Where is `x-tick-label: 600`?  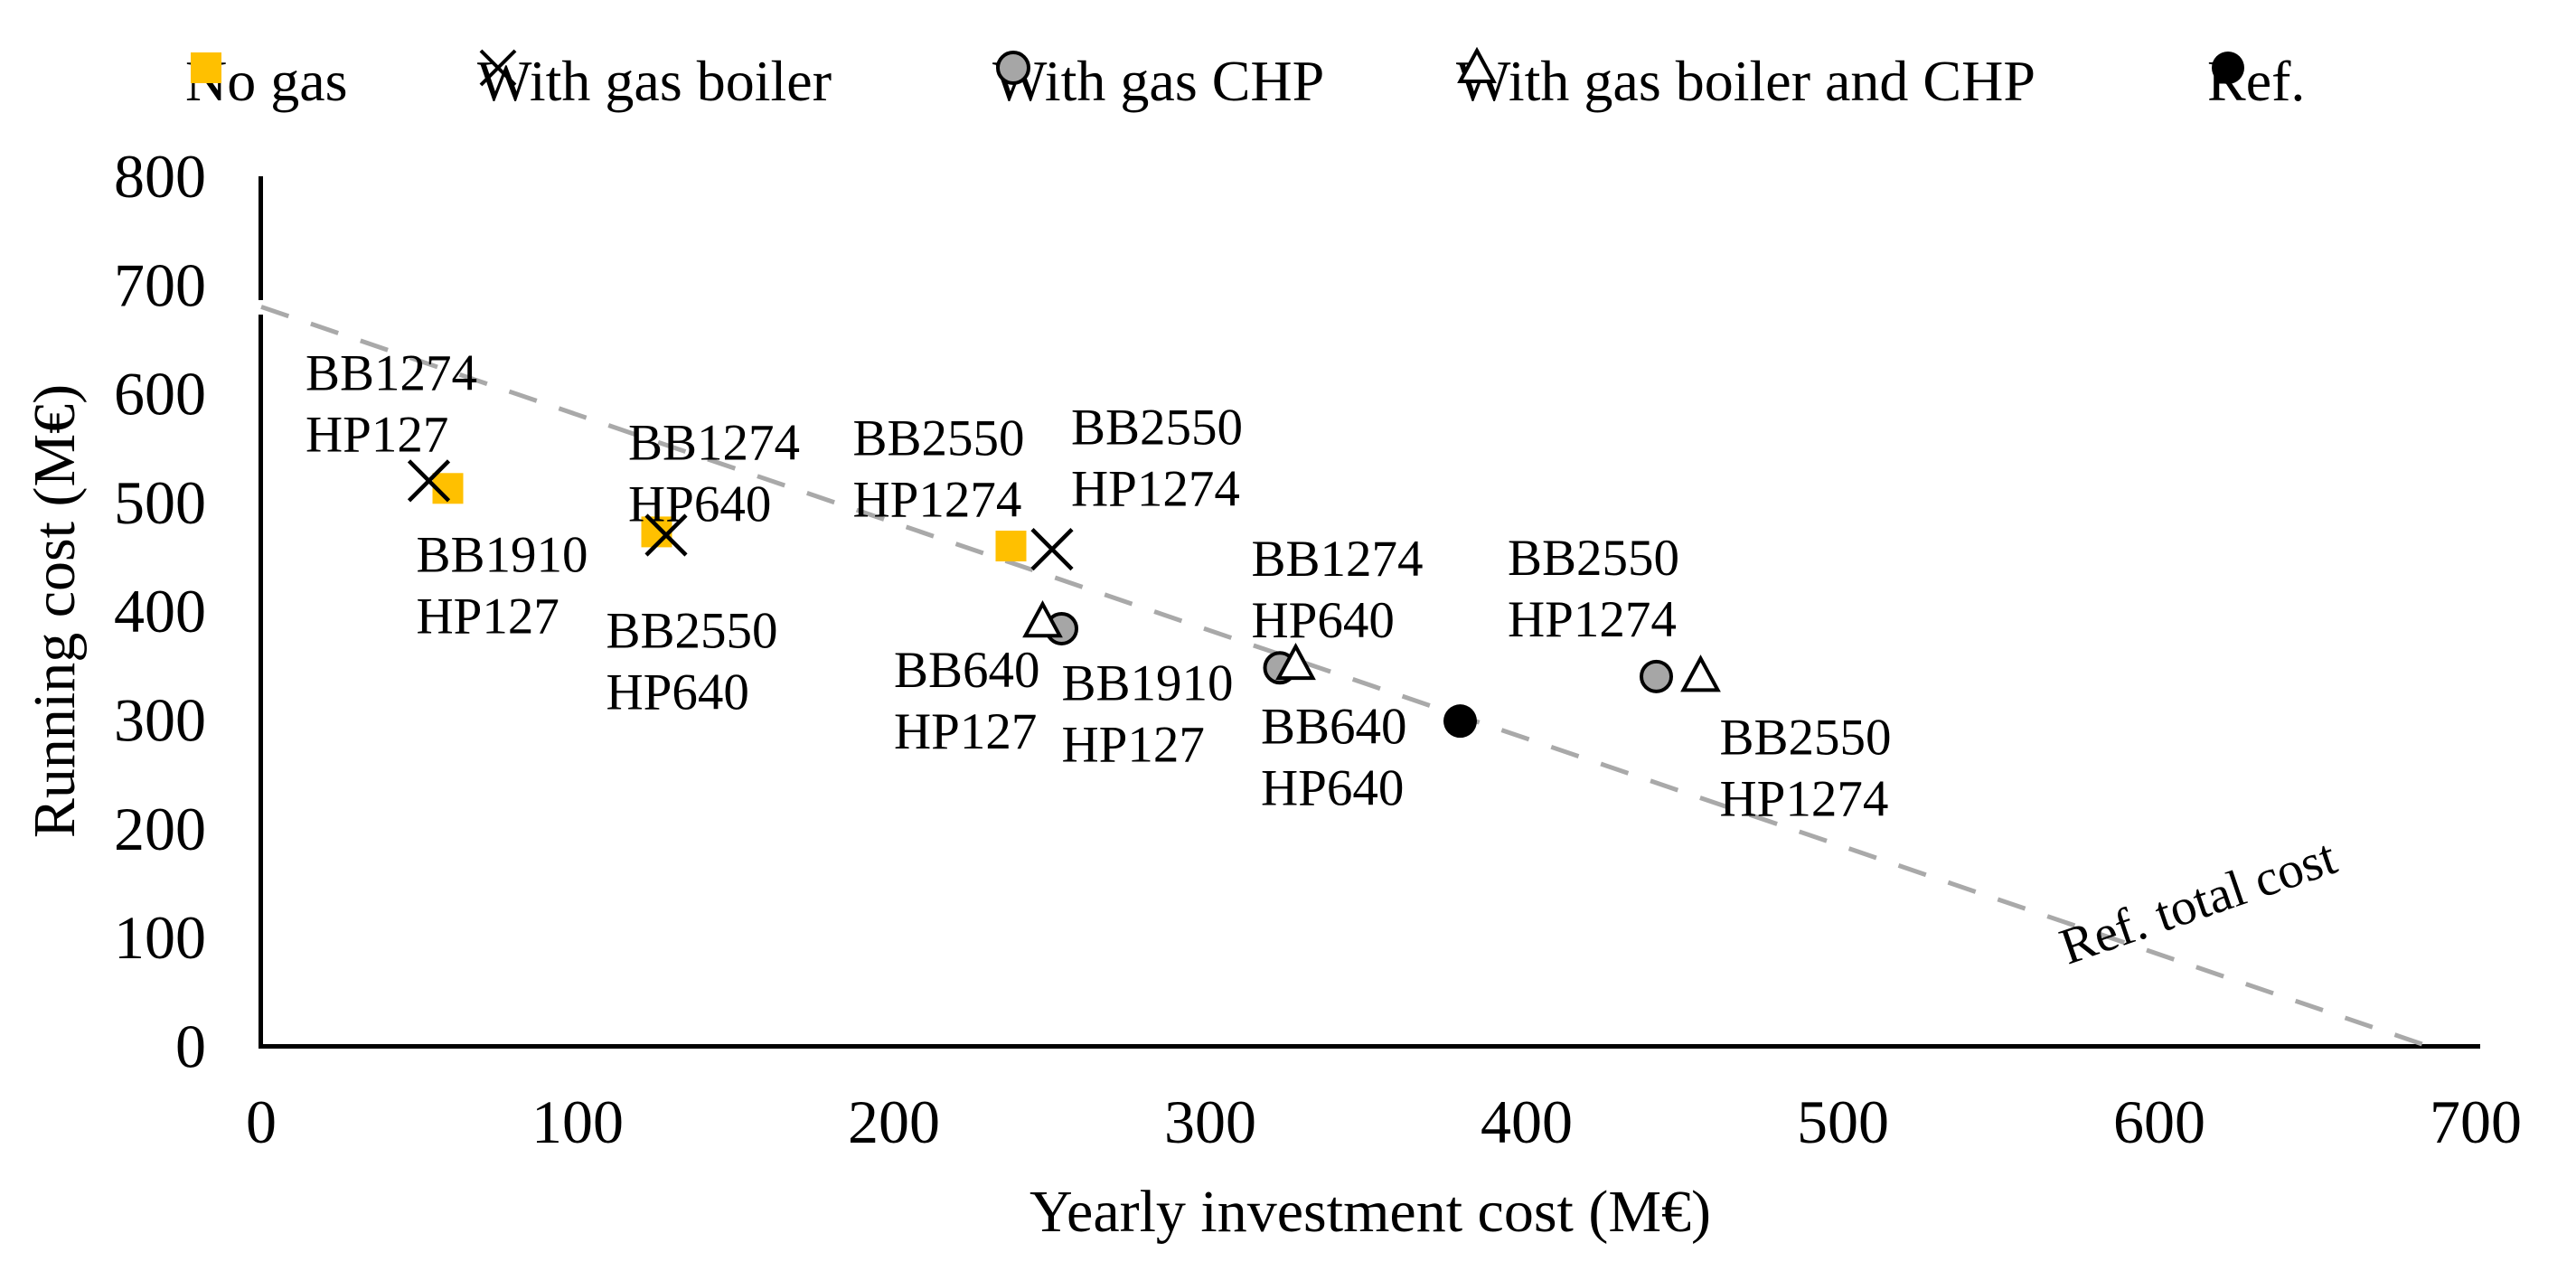 x-tick-label: 600 is located at coordinates (2159, 1121).